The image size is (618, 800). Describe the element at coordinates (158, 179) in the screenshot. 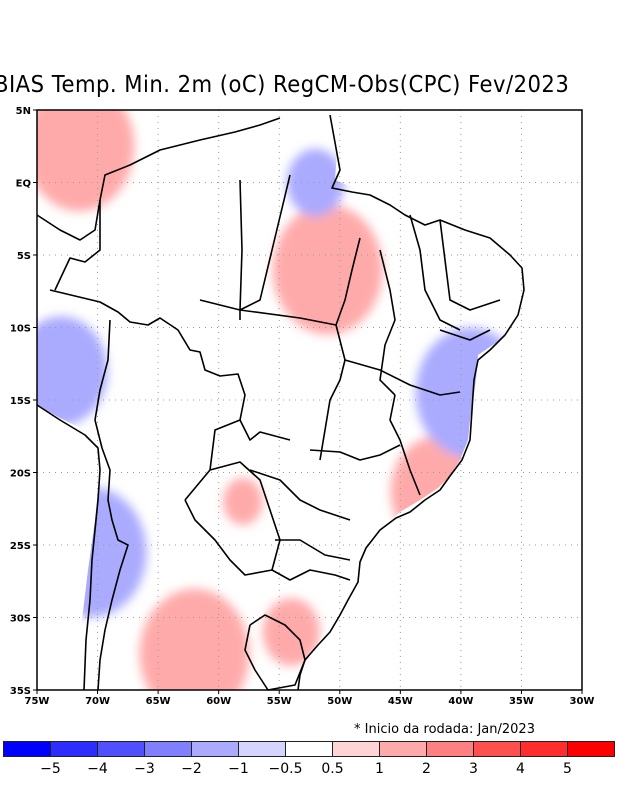

I see `peru-brazil-border` at that location.